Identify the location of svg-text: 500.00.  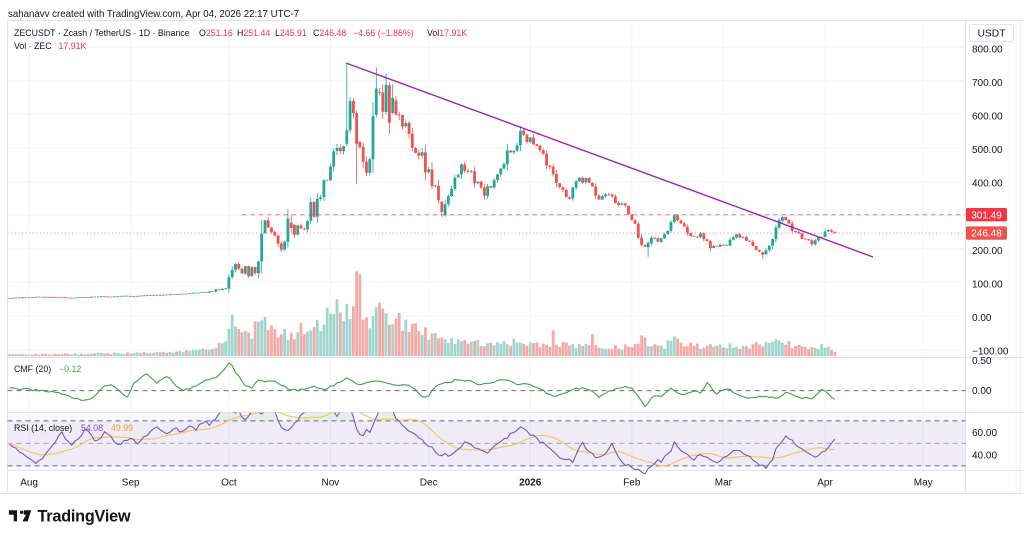
(987, 150).